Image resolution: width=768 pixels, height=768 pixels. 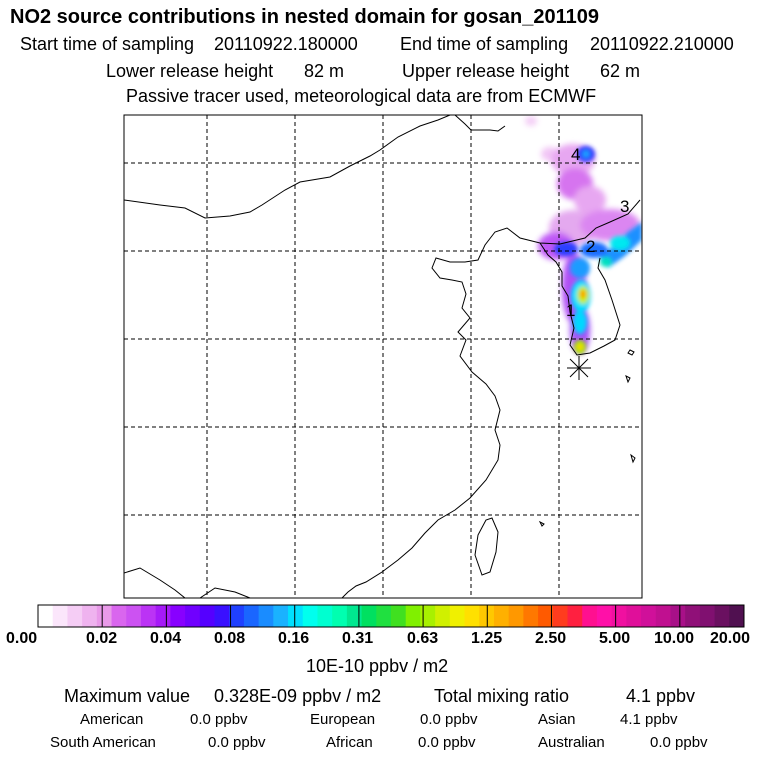 What do you see at coordinates (624, 206) in the screenshot?
I see `plume-label-3: 3` at bounding box center [624, 206].